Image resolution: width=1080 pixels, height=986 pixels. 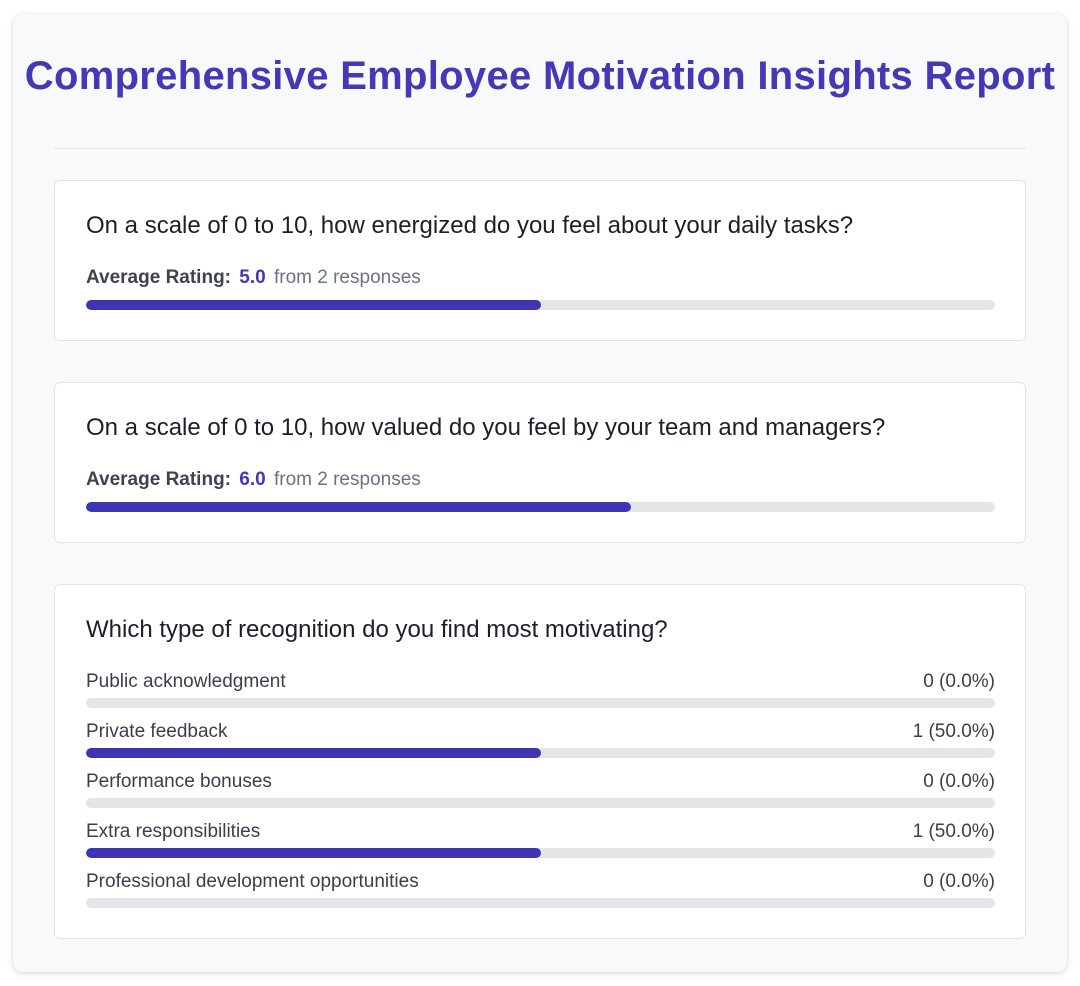 I want to click on rating-value: 6.0, so click(x=252, y=479).